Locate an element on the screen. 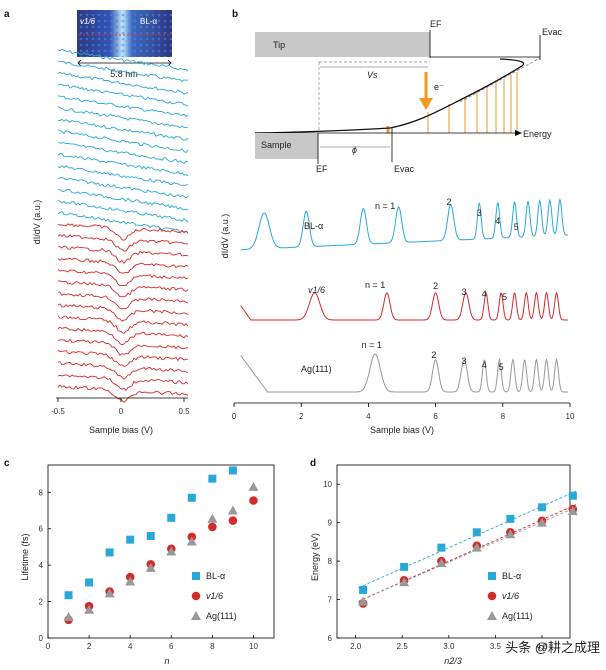 The image size is (606, 670). x-tick-label: 10 is located at coordinates (253, 646).